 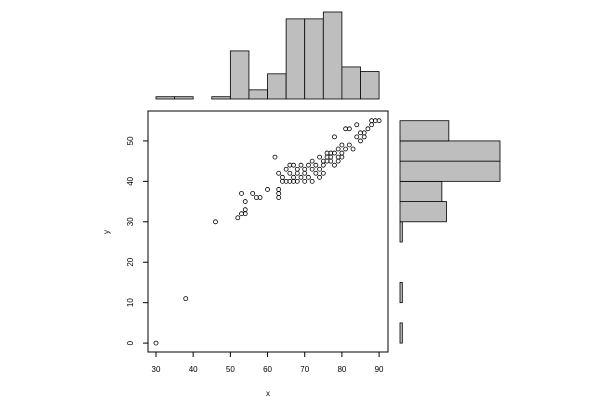 I want to click on x-axis-label: x, so click(x=268, y=393).